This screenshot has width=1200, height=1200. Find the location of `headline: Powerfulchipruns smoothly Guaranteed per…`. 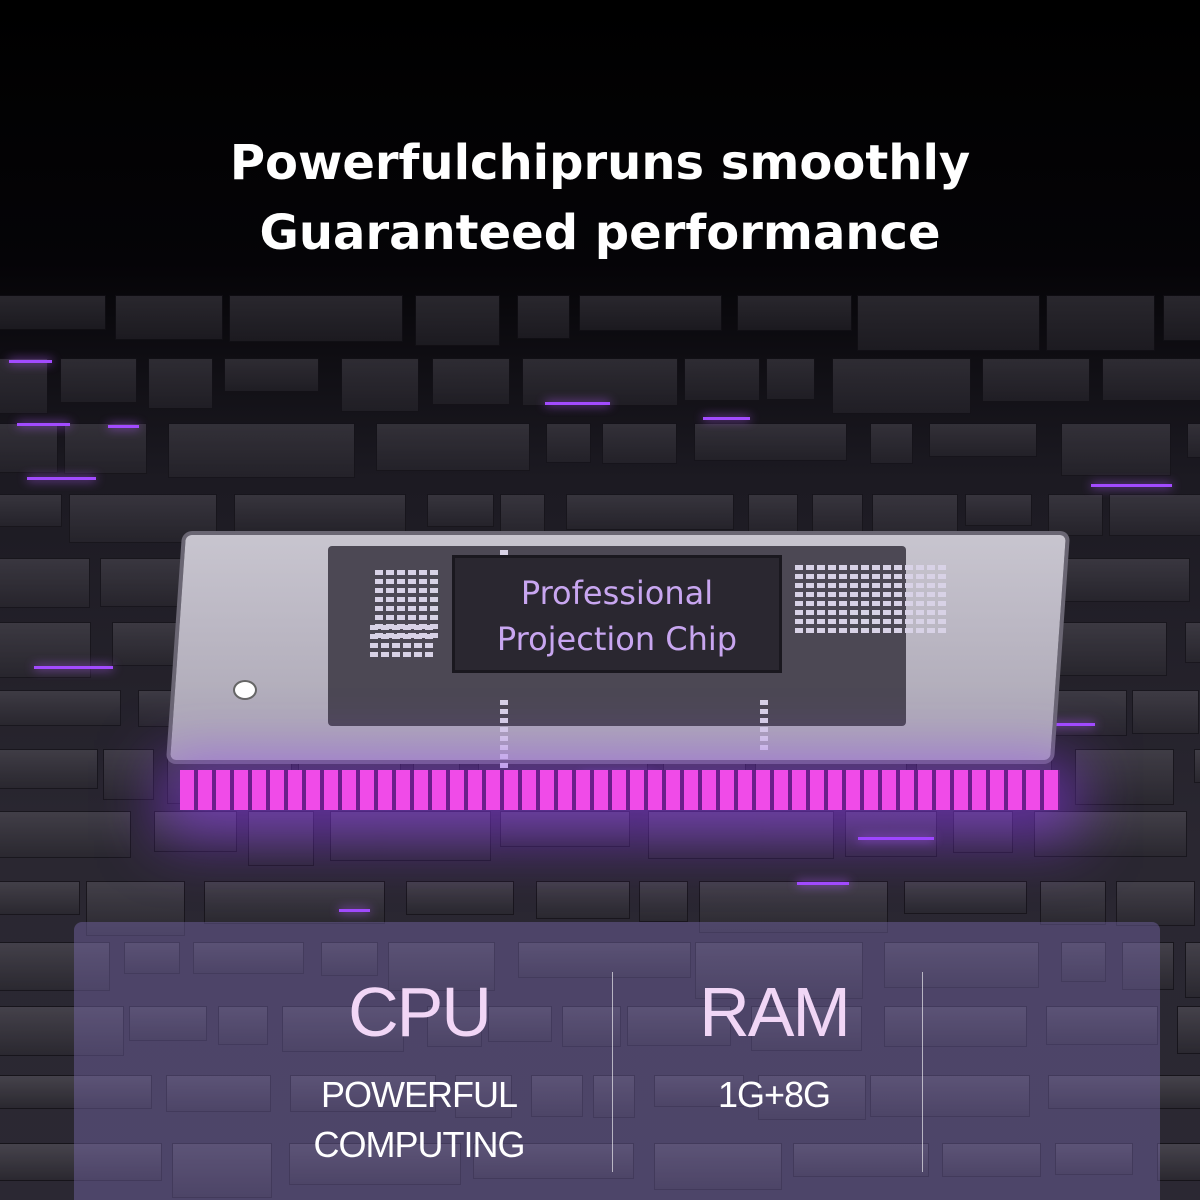

headline: Powerfulchipruns smoothly Guaranteed per… is located at coordinates (600, 198).